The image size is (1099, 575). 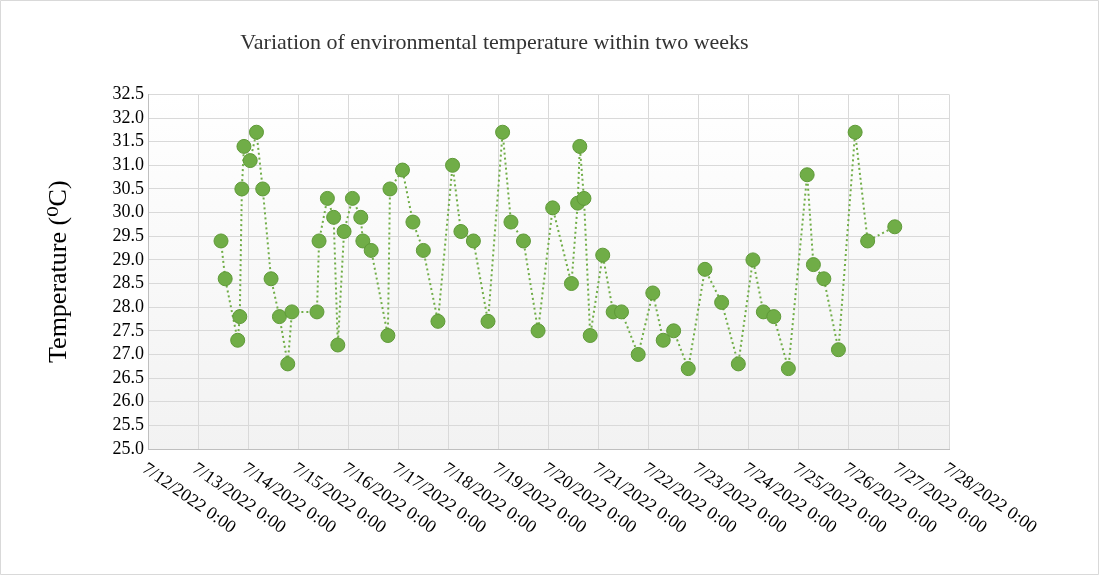 I want to click on y-tick-label: 32.5, so click(x=128, y=93).